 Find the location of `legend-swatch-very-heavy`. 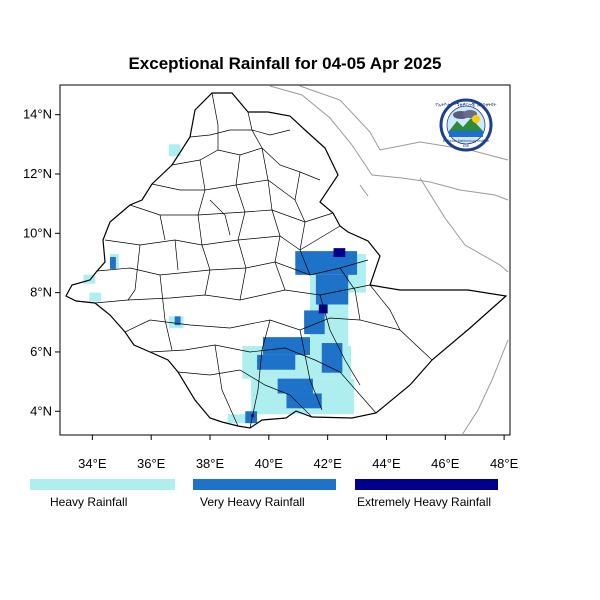

legend-swatch-very-heavy is located at coordinates (264, 484).